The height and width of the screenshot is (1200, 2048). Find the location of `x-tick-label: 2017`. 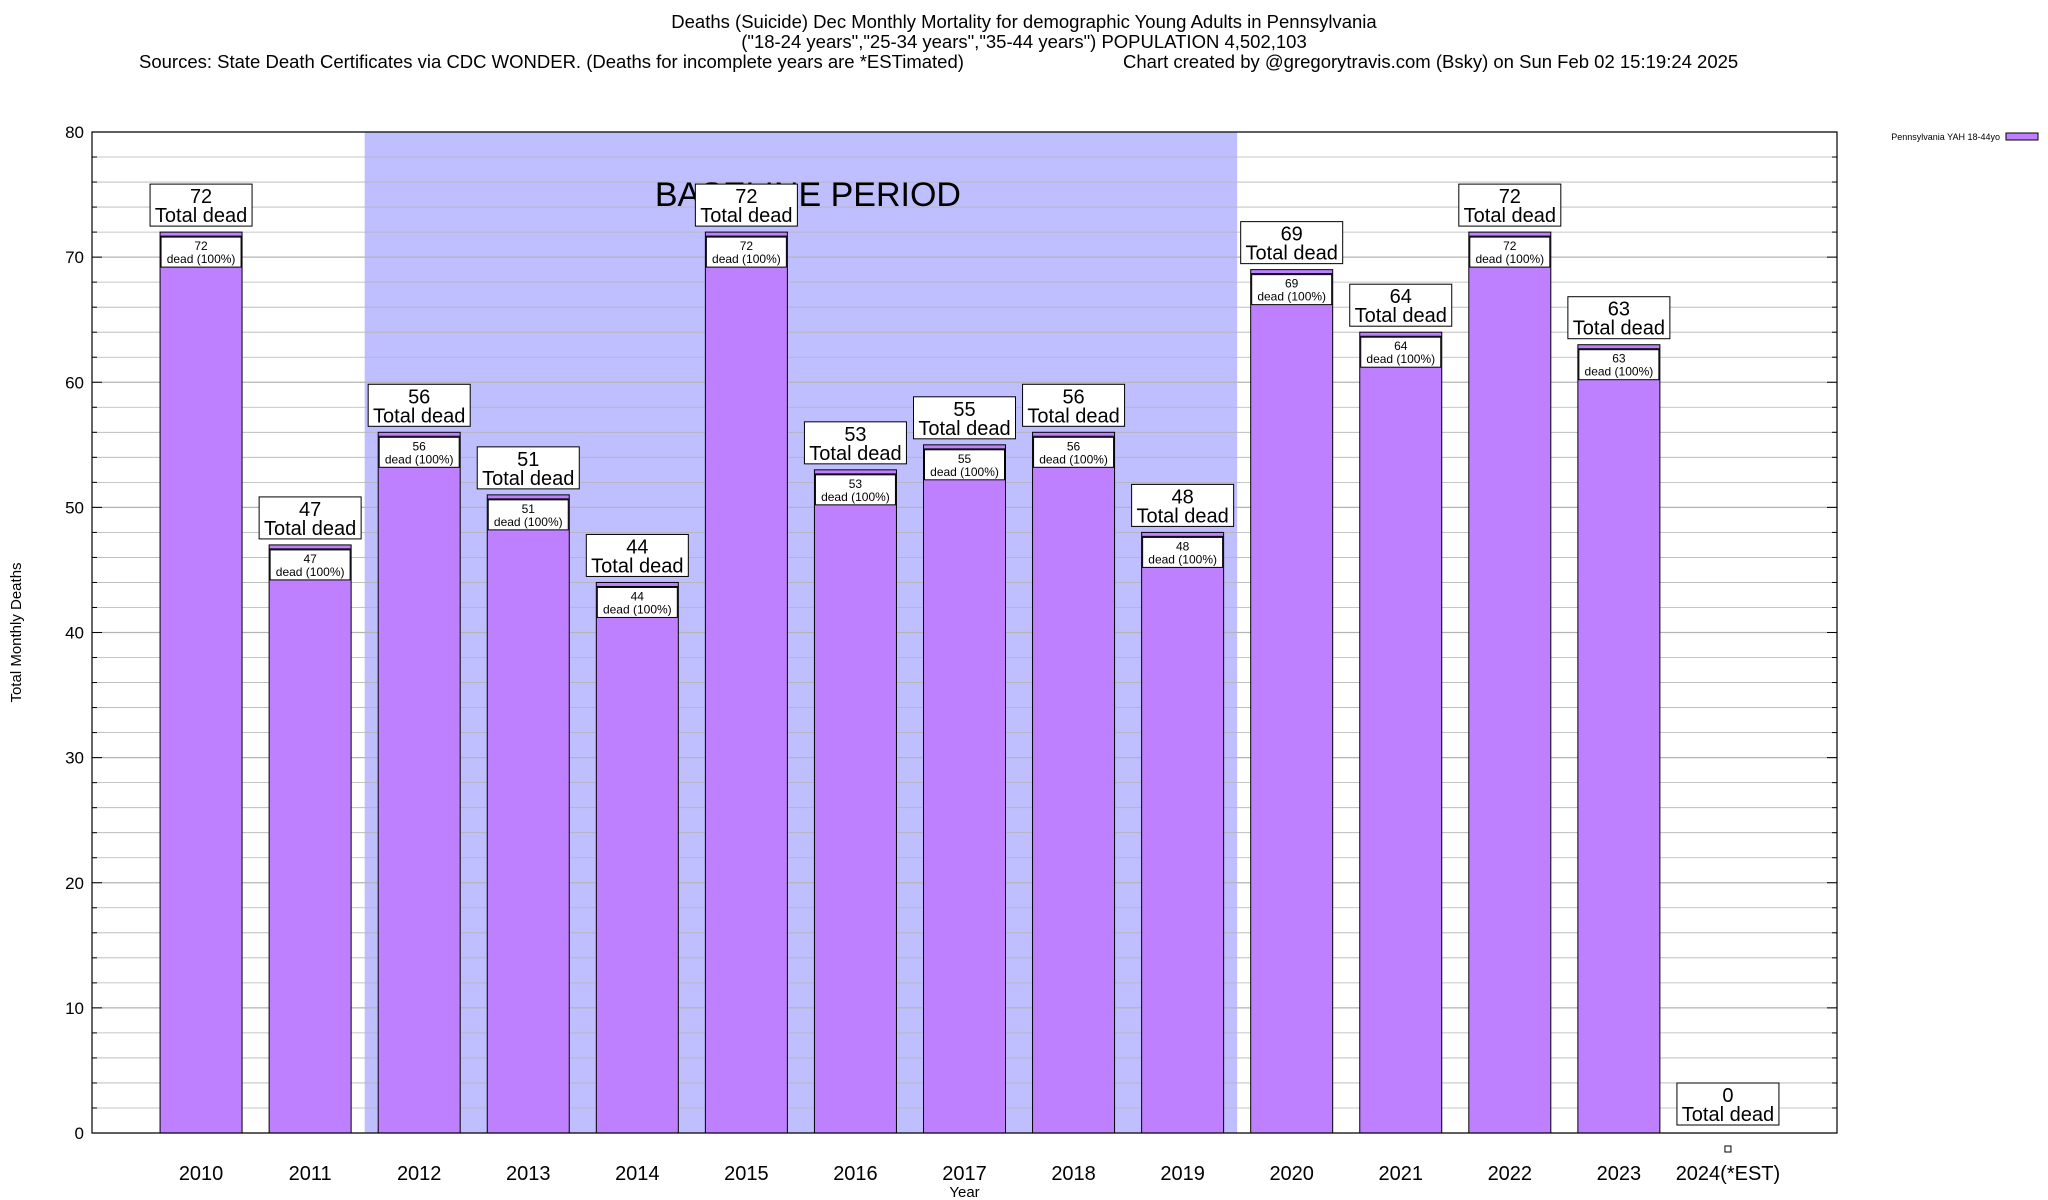

x-tick-label: 2017 is located at coordinates (964, 1174).